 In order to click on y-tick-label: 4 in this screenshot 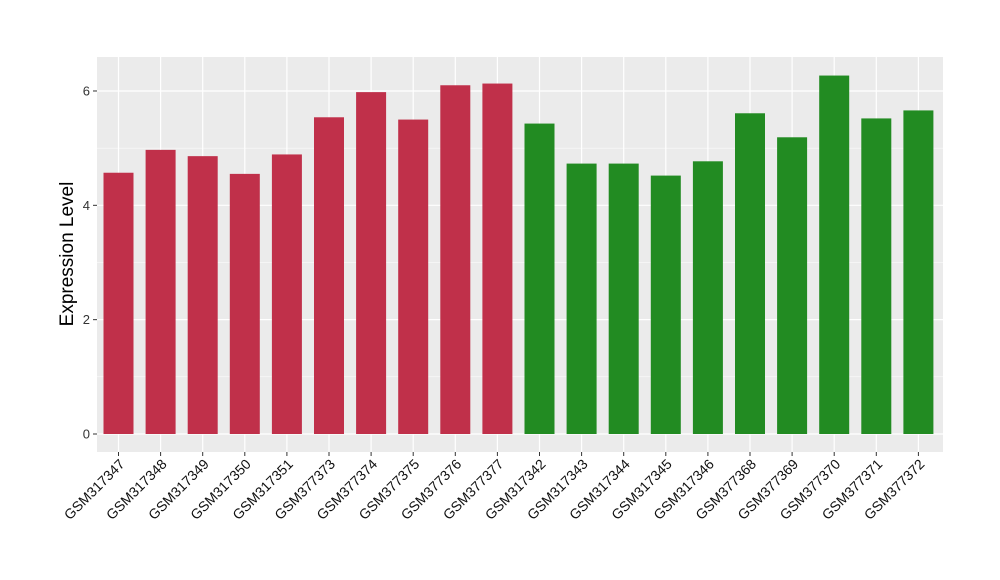, I will do `click(86, 205)`.